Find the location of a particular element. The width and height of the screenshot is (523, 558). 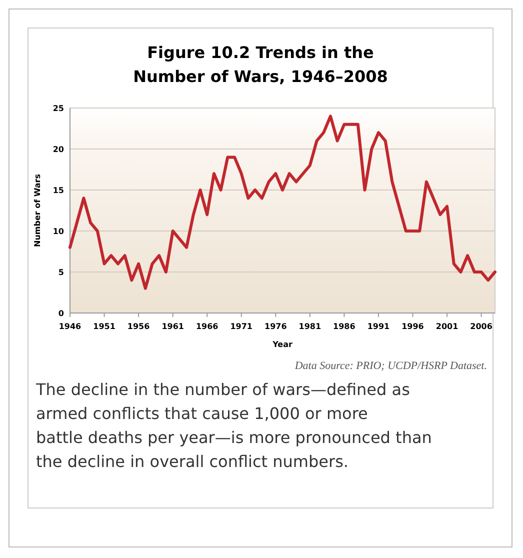

source-note: Data Source: PRIO; UCDP/HSRP Dataset. is located at coordinates (390, 366).